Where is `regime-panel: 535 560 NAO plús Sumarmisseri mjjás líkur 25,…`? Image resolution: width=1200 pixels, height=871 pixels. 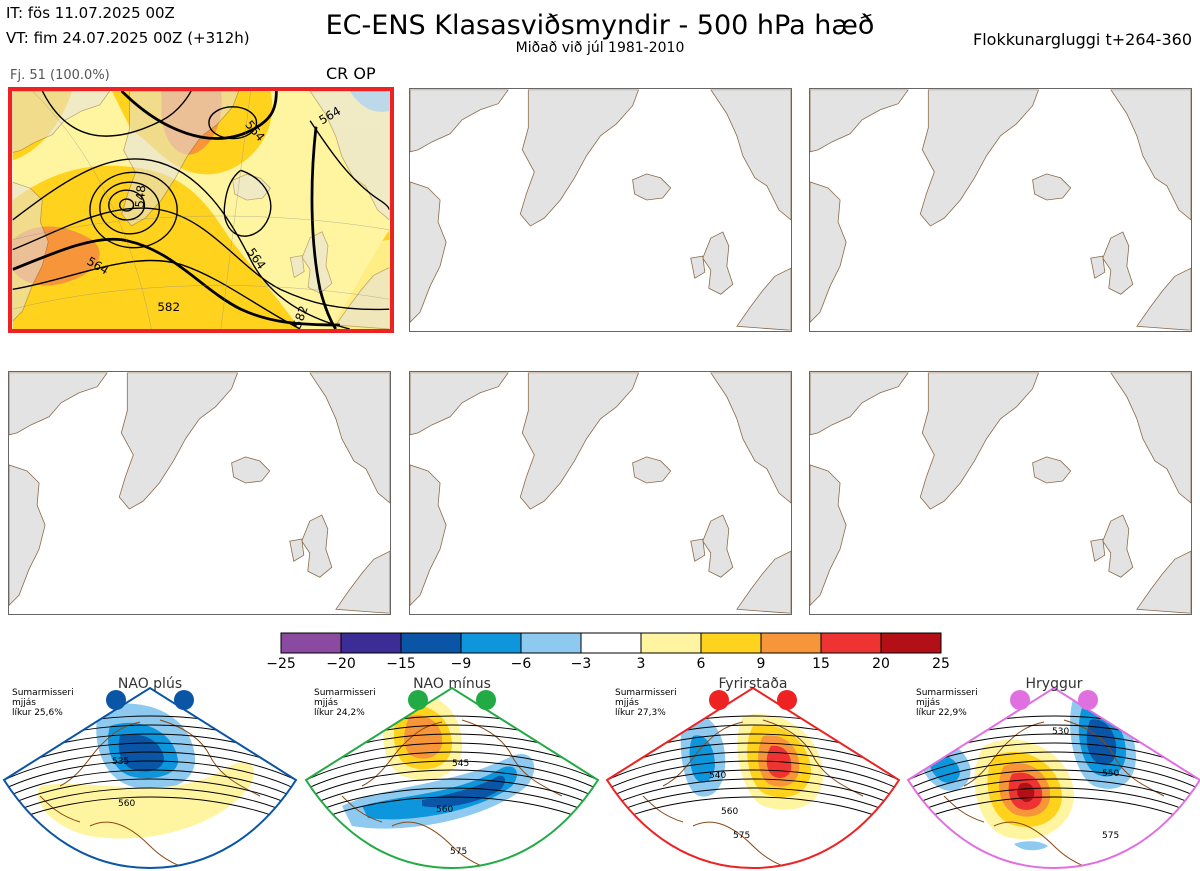 regime-panel: 535 560 NAO plús Sumarmisseri mjjás líkur 25,… is located at coordinates (150, 773).